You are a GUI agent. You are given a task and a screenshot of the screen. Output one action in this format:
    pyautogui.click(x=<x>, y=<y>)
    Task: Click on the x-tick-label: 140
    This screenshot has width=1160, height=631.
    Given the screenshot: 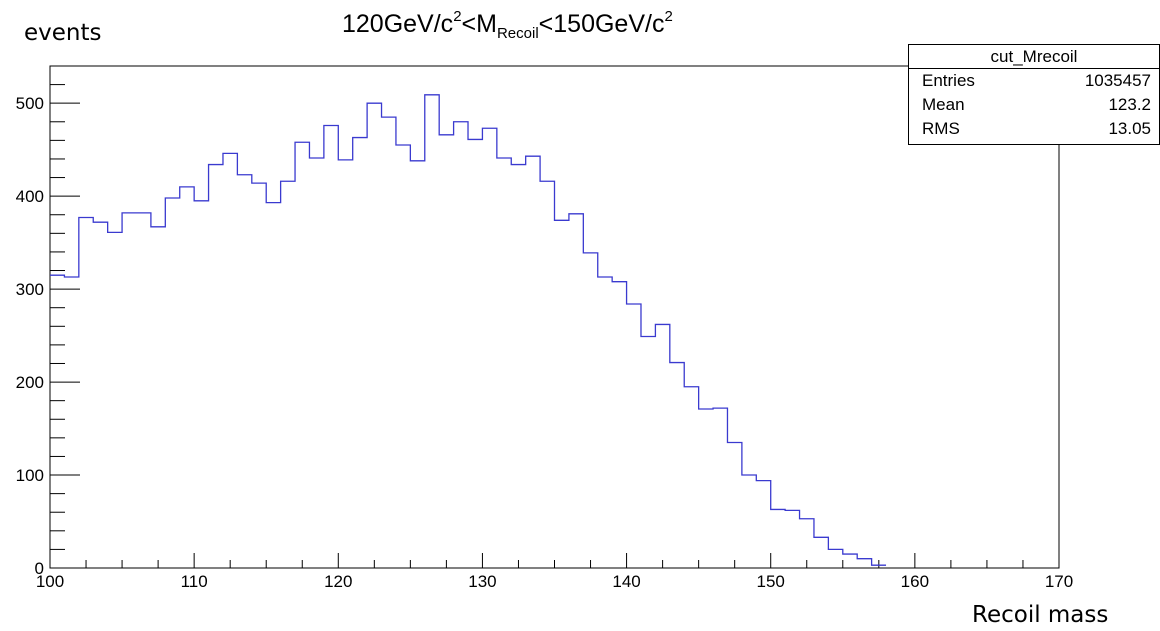 What is the action you would take?
    pyautogui.click(x=626, y=581)
    